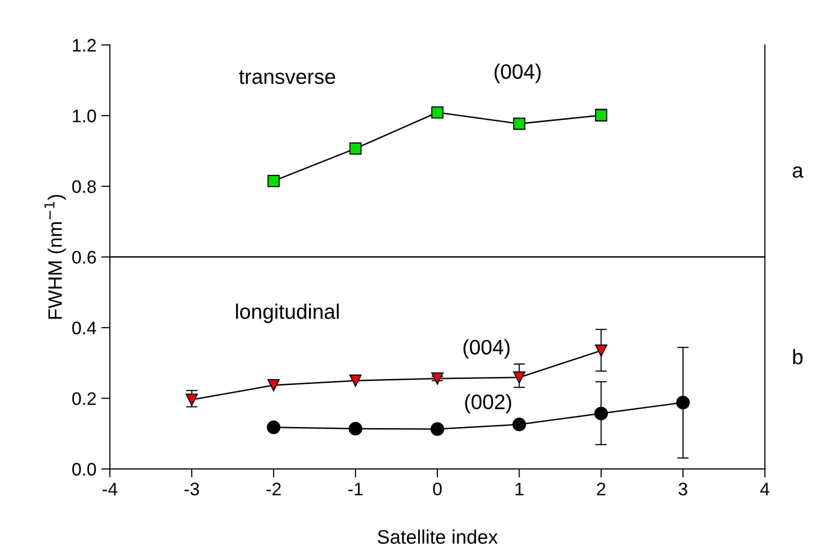  I want to click on y-tick-label: 0.8, so click(84, 187).